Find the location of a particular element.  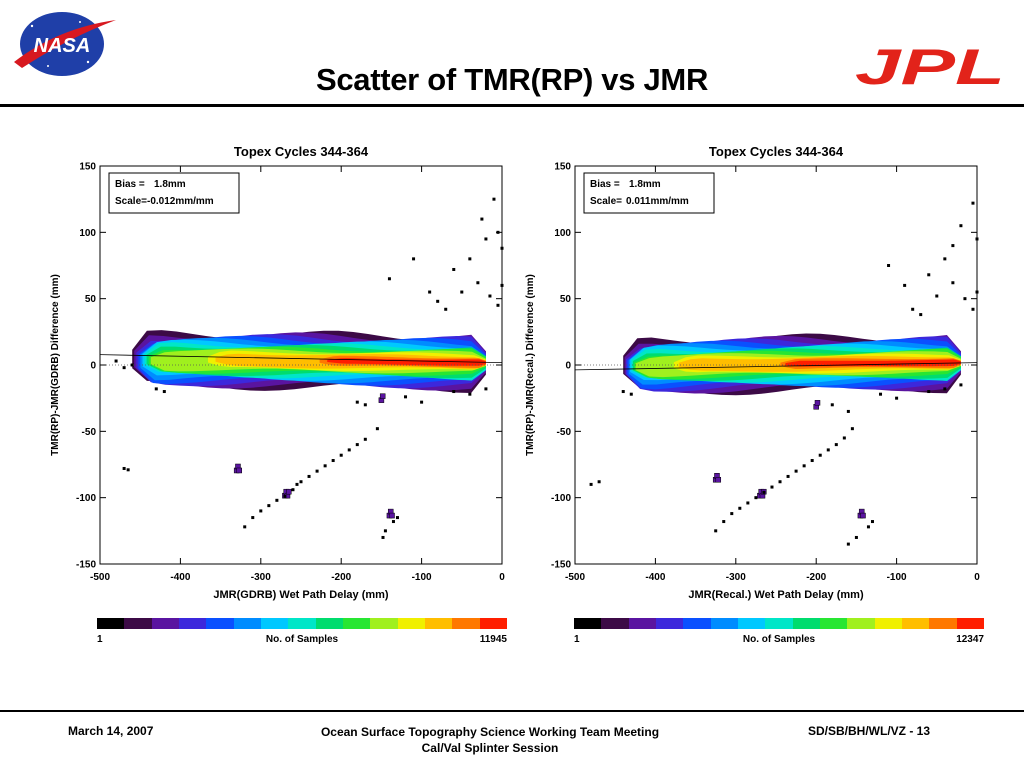

colorbar-right: 1 No. of Samples 12347 is located at coordinates (779, 633).